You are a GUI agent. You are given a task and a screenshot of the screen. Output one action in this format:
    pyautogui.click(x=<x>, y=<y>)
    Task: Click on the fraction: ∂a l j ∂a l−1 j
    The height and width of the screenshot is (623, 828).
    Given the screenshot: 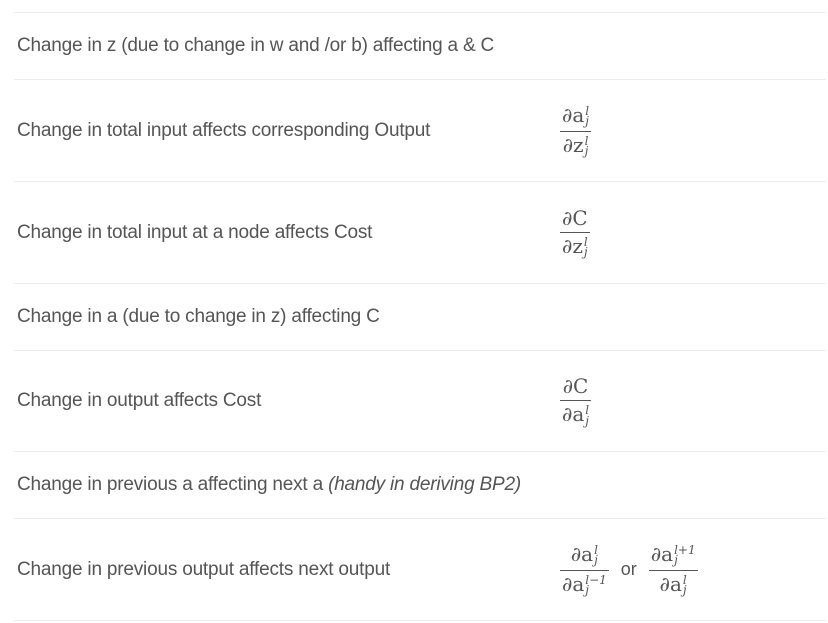 What is the action you would take?
    pyautogui.click(x=584, y=569)
    